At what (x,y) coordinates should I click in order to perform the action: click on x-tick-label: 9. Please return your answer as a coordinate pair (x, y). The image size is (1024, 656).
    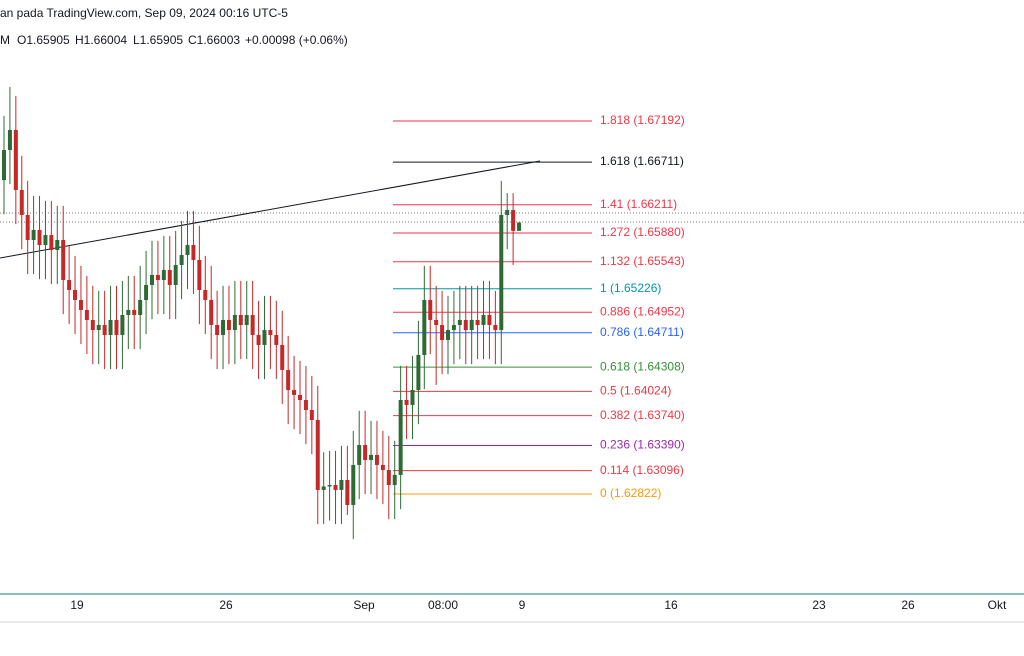
    Looking at the image, I should click on (522, 605).